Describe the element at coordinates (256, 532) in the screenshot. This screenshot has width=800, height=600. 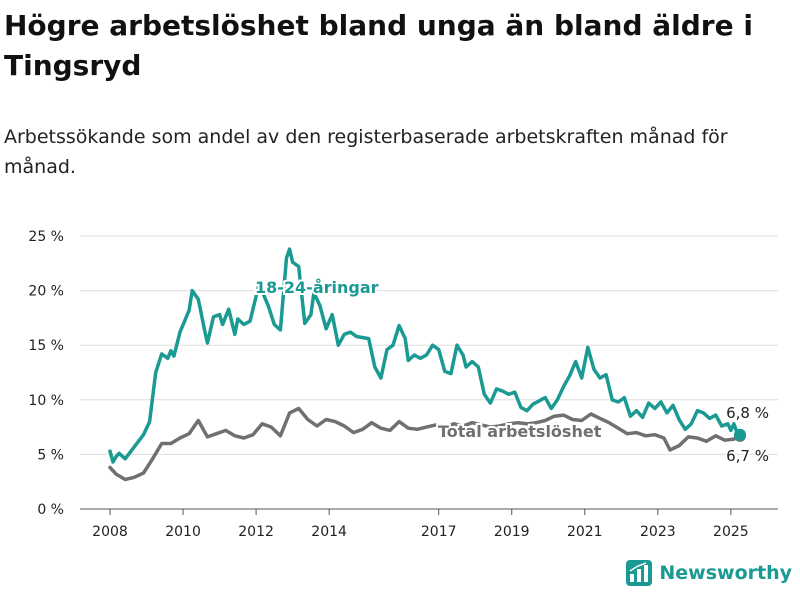
I see `x-tick-label: 2012` at that location.